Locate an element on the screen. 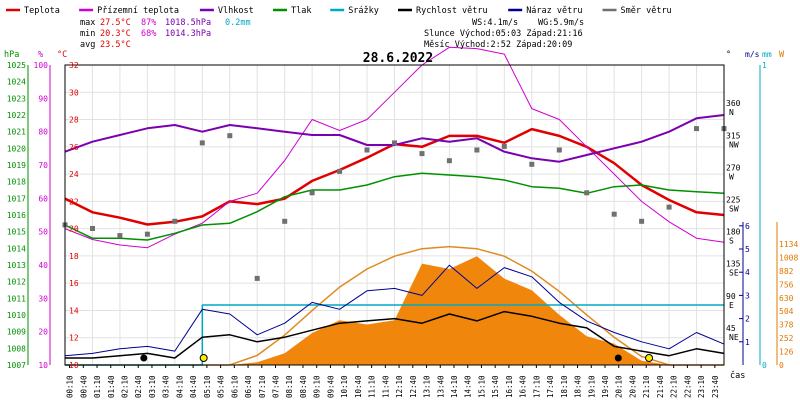 This screenshot has width=800, height=400. unit-hpa: hPa is located at coordinates (11, 55).